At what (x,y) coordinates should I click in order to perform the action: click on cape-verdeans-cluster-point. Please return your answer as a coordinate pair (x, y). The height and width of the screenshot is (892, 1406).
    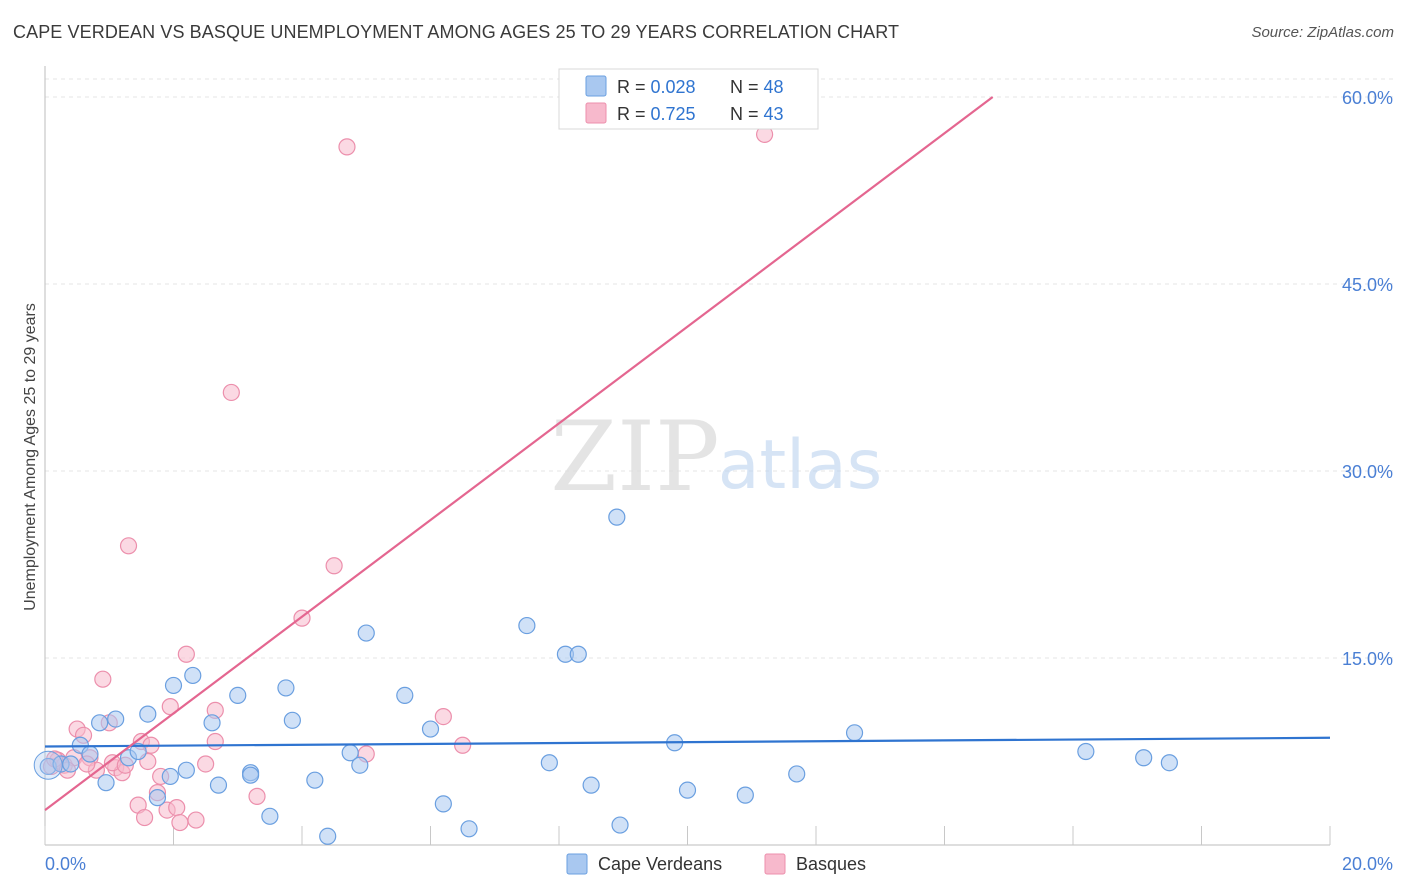
    Looking at the image, I should click on (48, 765).